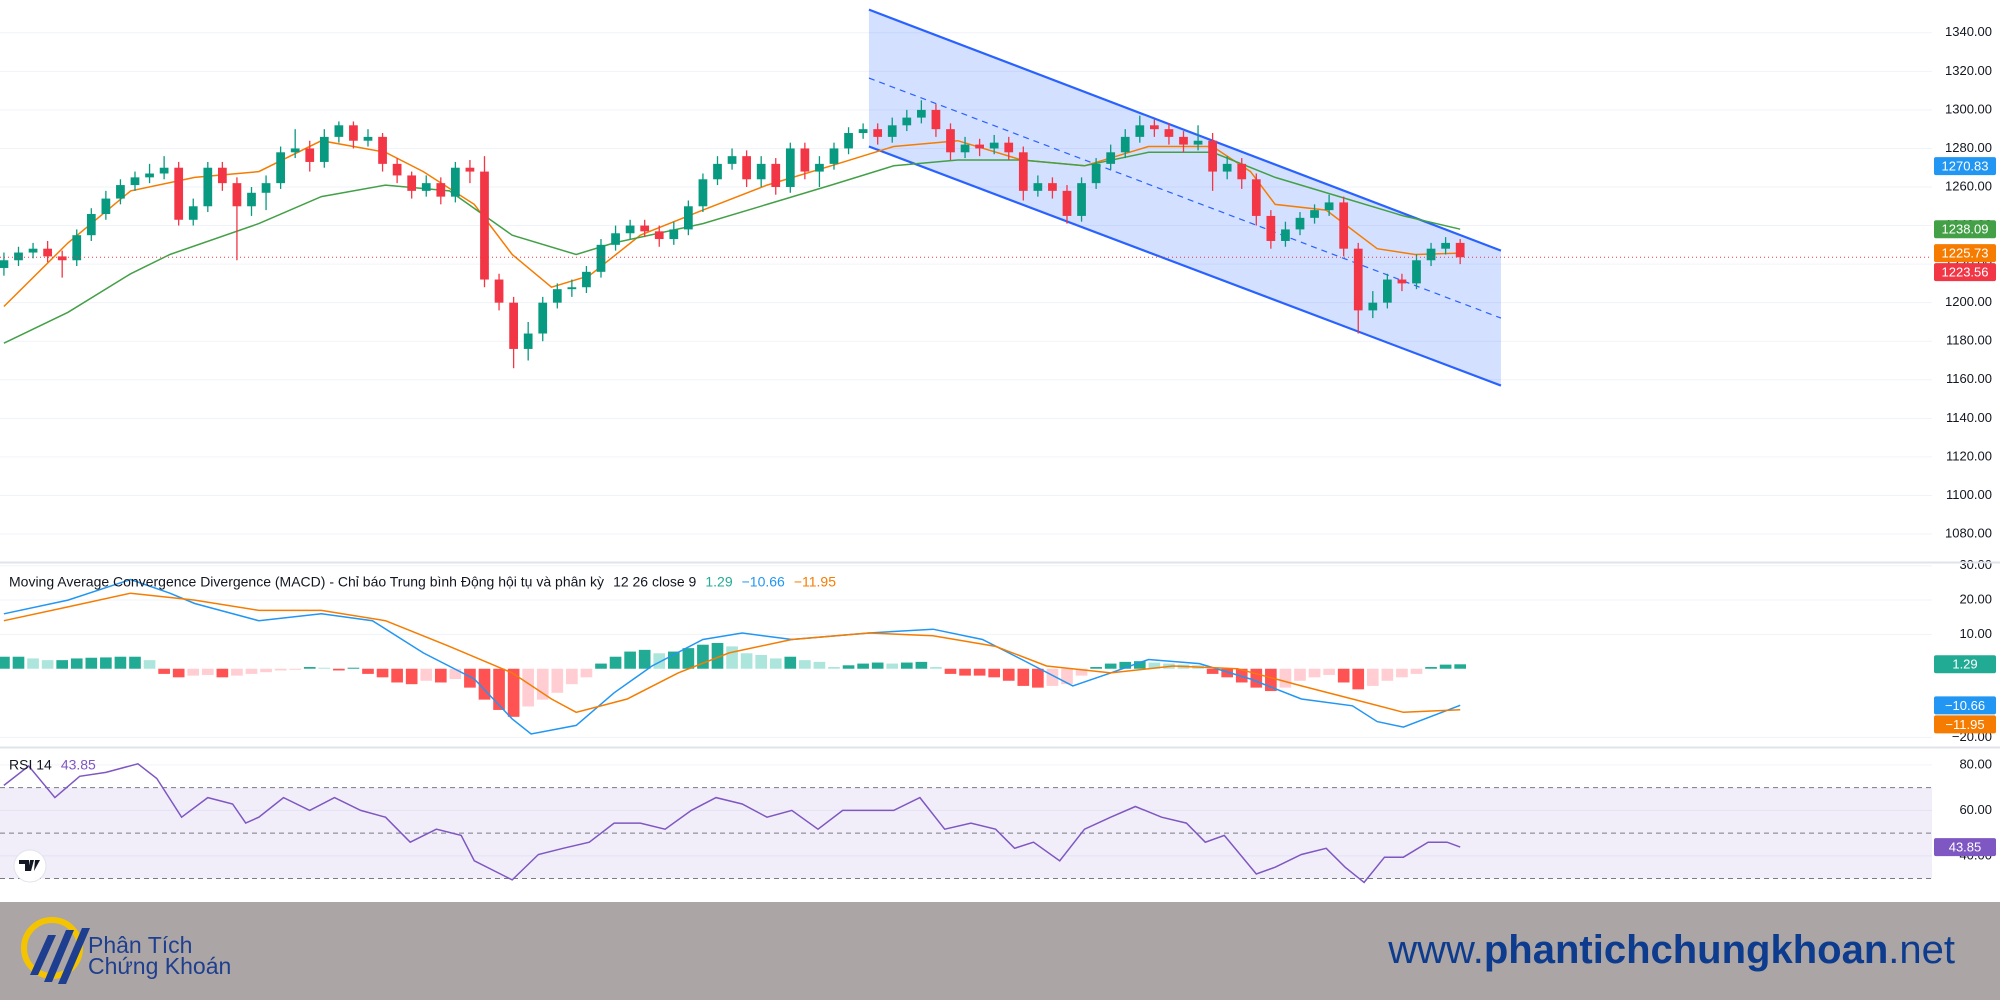 The height and width of the screenshot is (1000, 2000). What do you see at coordinates (815, 582) in the screenshot?
I see `legend-text: −11.95` at bounding box center [815, 582].